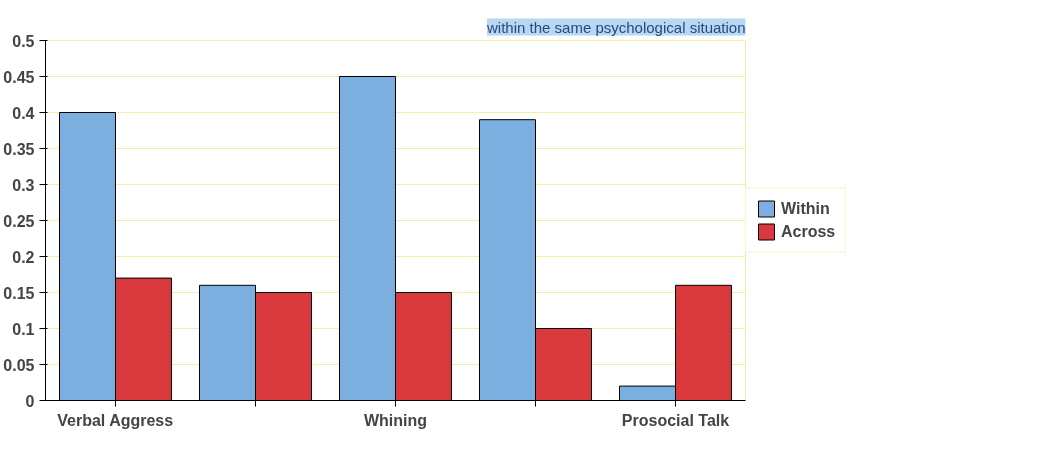 Image resolution: width=1046 pixels, height=467 pixels. Describe the element at coordinates (30, 401) in the screenshot. I see `y-tick-label: 0` at that location.